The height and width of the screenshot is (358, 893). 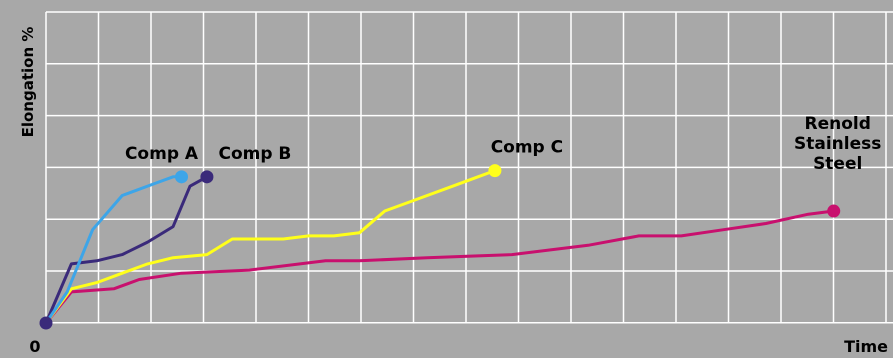 I want to click on y-axis-label: Elongation %, so click(x=28, y=82).